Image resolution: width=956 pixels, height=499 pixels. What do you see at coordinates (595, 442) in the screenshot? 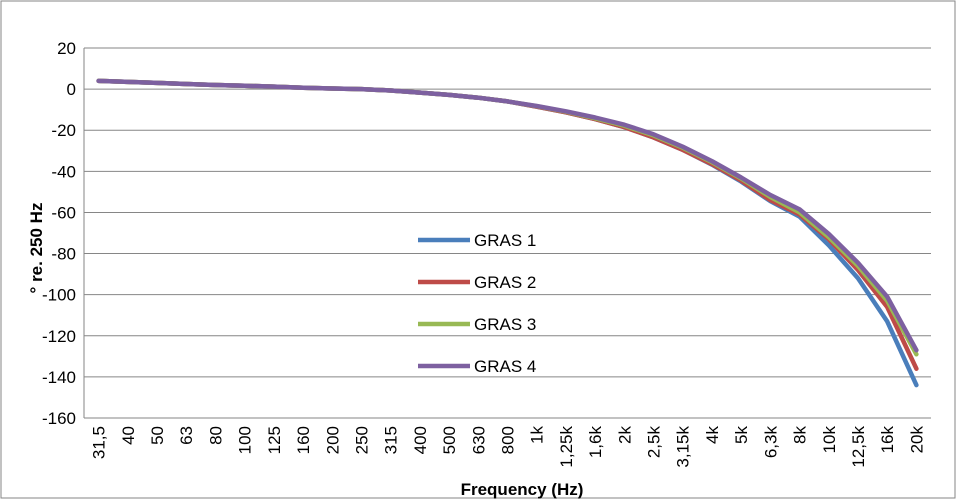
I see `x-tick-label: 1,6k` at bounding box center [595, 442].